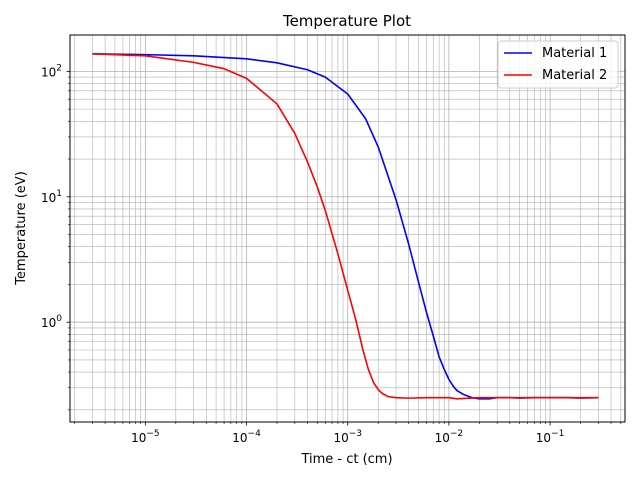  What do you see at coordinates (21, 228) in the screenshot?
I see `y-axis-label: Temperature (eV)` at bounding box center [21, 228].